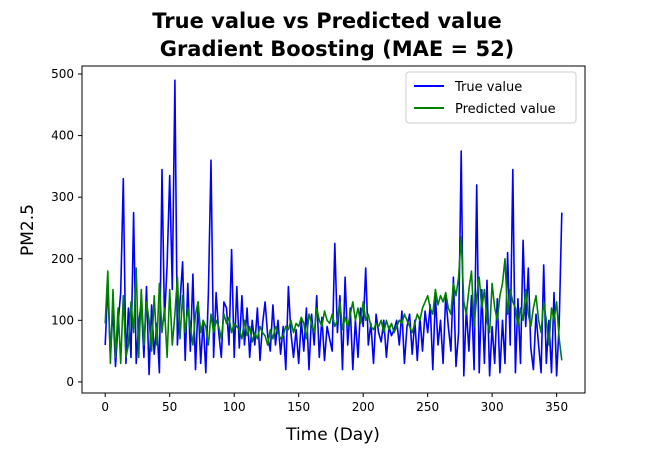 The image size is (650, 463). What do you see at coordinates (427, 407) in the screenshot?
I see `x-tick-label: 250` at bounding box center [427, 407].